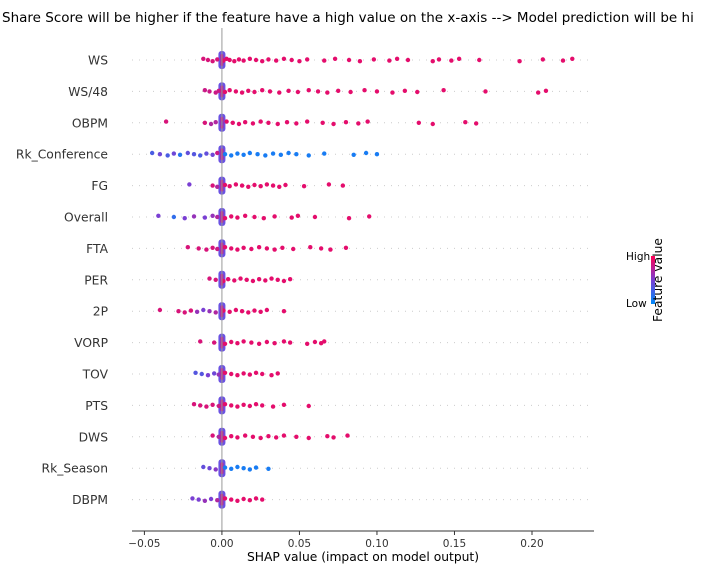  Describe the element at coordinates (331, 91) in the screenshot. I see `feature-row-ws-48: WS/48` at that location.